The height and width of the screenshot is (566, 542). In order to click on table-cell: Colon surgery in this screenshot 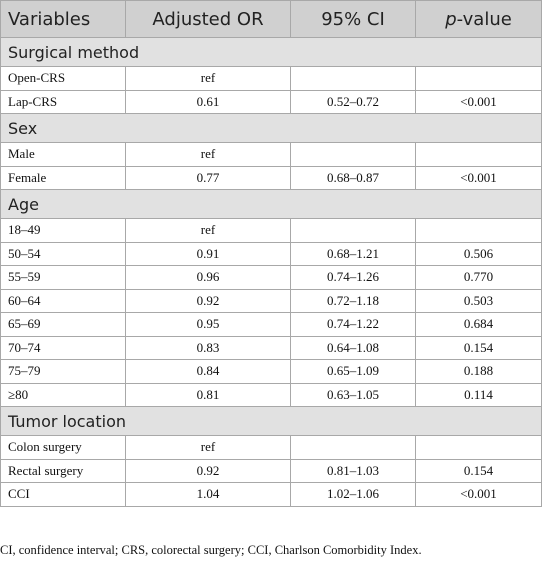, I will do `click(63, 447)`.